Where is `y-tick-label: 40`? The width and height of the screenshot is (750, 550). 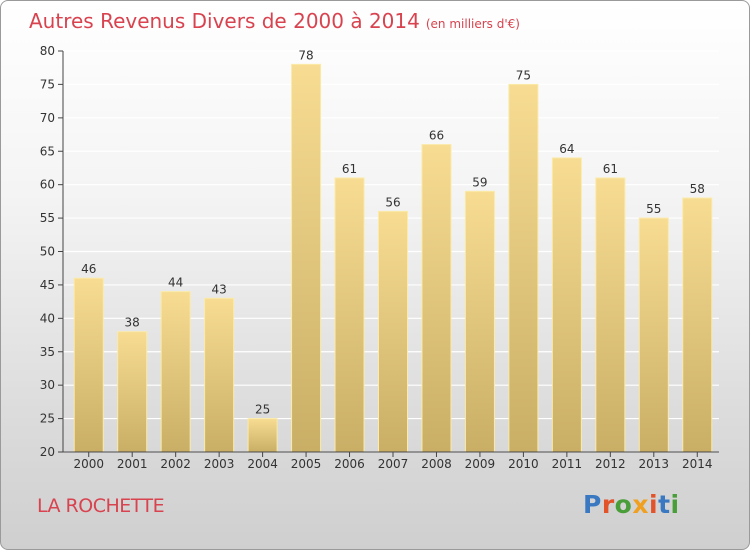 y-tick-label: 40 is located at coordinates (47, 318).